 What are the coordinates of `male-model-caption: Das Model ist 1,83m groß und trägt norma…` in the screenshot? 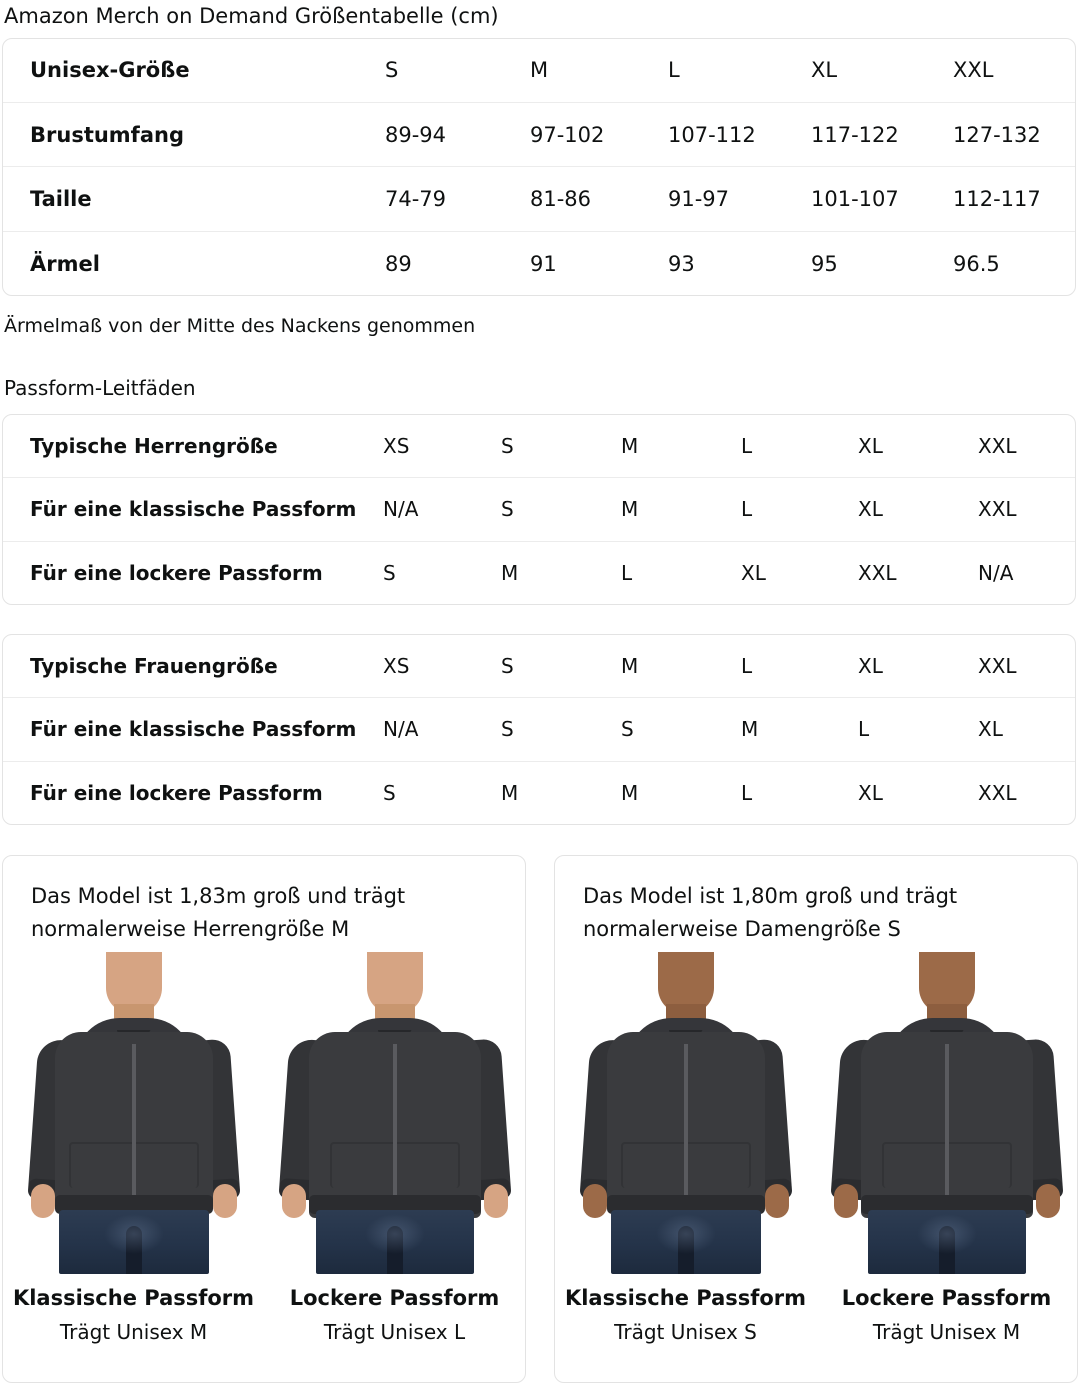 It's located at (218, 912).